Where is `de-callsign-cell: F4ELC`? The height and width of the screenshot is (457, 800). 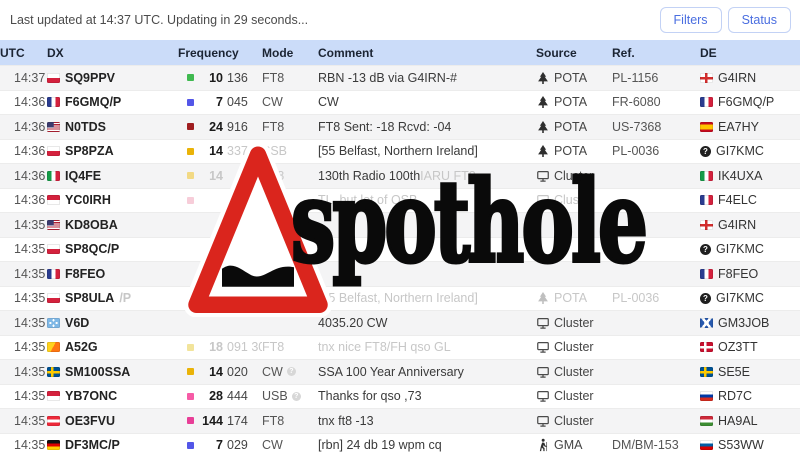
de-callsign-cell: F4ELC is located at coordinates (750, 200).